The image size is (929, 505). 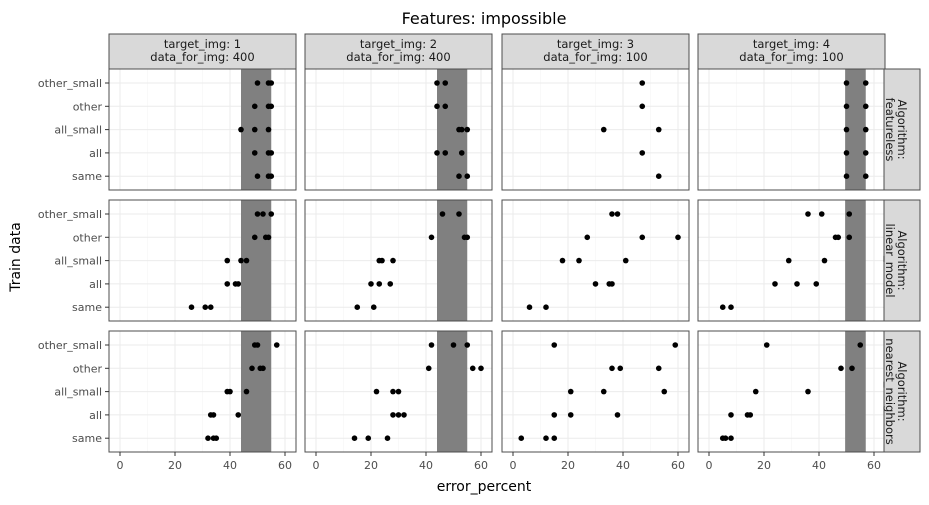 What do you see at coordinates (890, 260) in the screenshot?
I see `row-strip-label: linear_model` at bounding box center [890, 260].